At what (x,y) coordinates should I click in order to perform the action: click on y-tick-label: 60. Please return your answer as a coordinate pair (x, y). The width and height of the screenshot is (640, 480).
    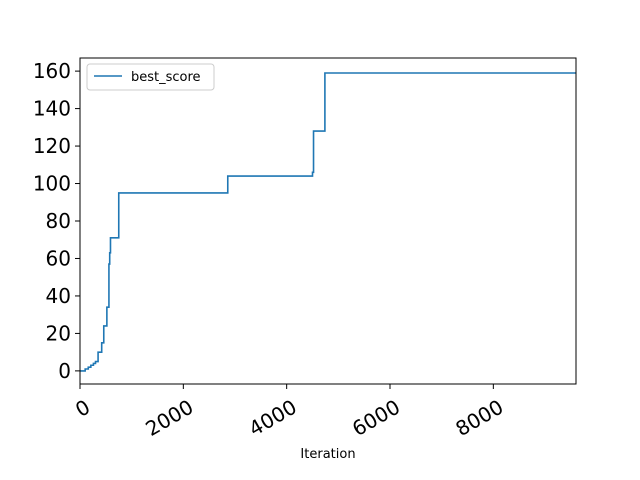
    Looking at the image, I should click on (58, 258).